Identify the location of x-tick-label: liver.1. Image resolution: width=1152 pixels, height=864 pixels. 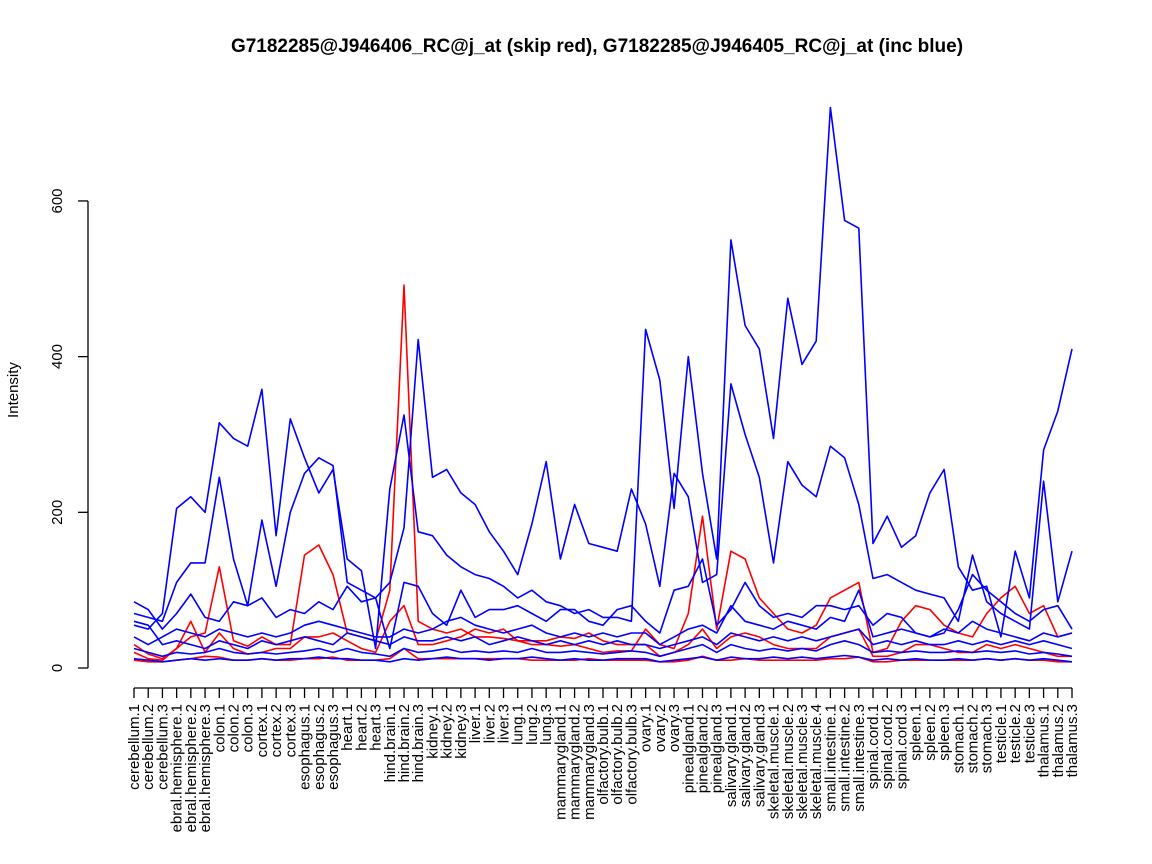
(475, 723).